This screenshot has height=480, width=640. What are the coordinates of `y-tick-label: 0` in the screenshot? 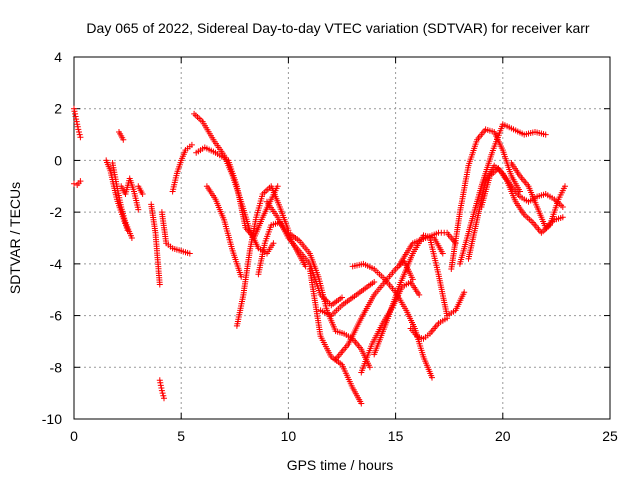 It's located at (58, 160).